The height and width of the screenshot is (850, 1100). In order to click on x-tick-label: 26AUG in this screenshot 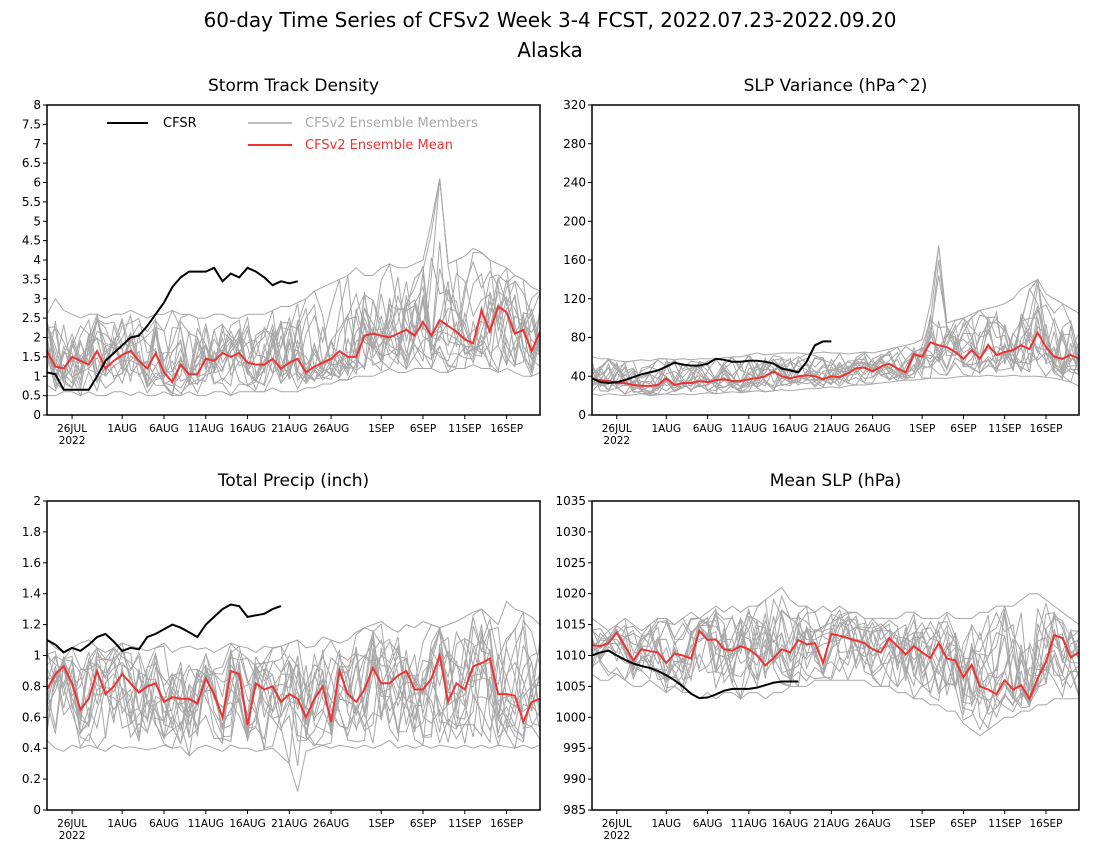, I will do `click(872, 429)`.